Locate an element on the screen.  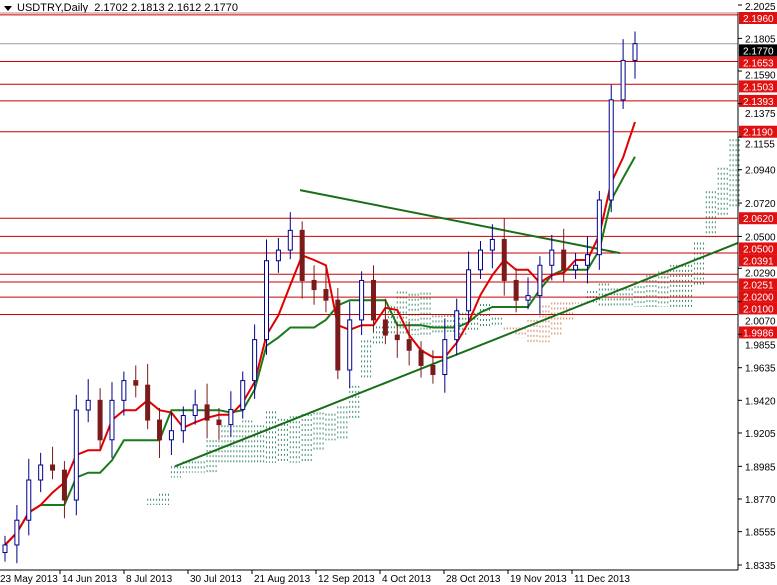
level-label-text: 2.1653 is located at coordinates (758, 63).